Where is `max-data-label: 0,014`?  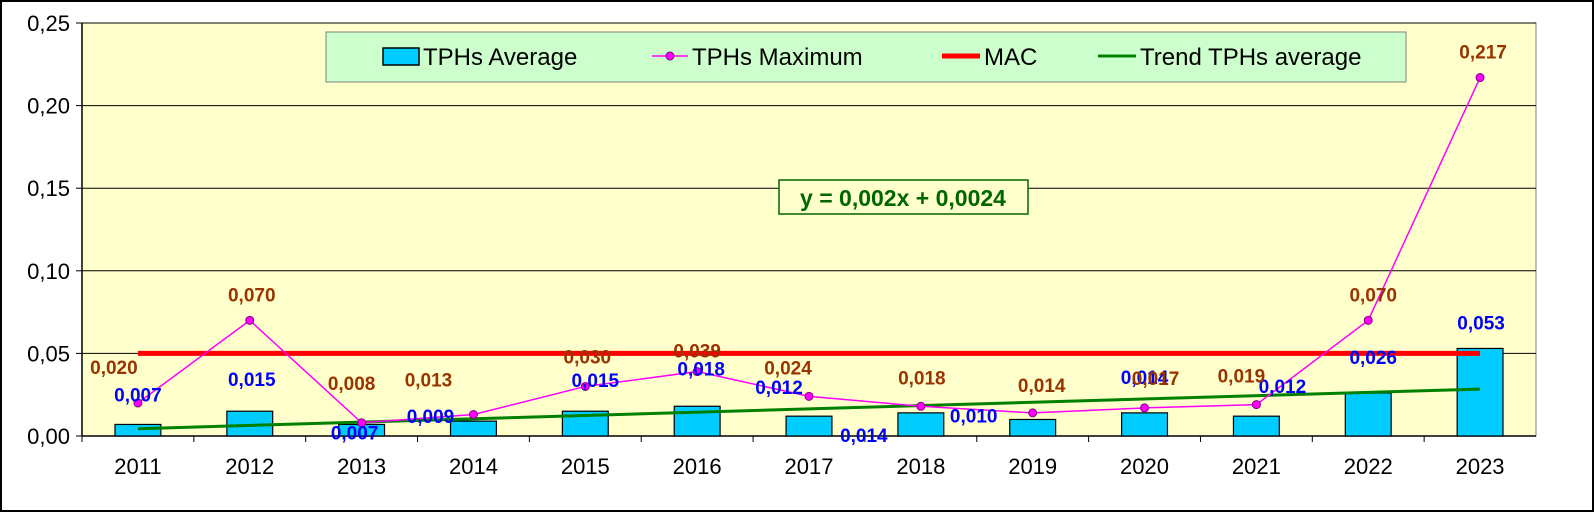
max-data-label: 0,014 is located at coordinates (1042, 386).